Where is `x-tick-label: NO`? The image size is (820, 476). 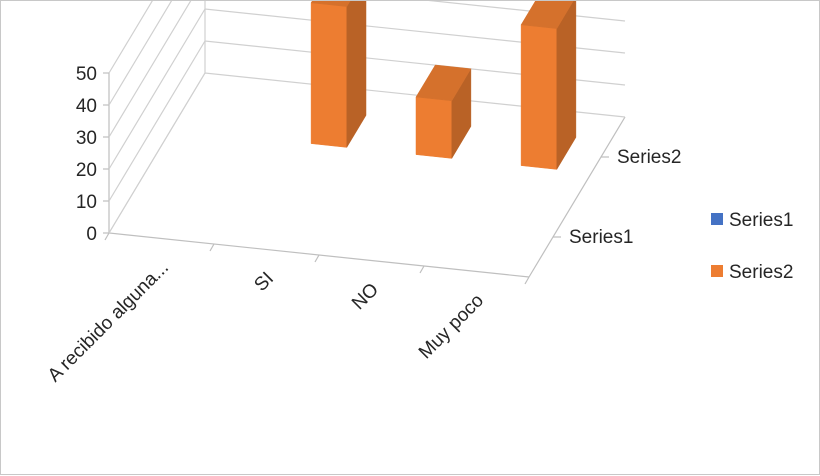
x-tick-label: NO is located at coordinates (365, 296).